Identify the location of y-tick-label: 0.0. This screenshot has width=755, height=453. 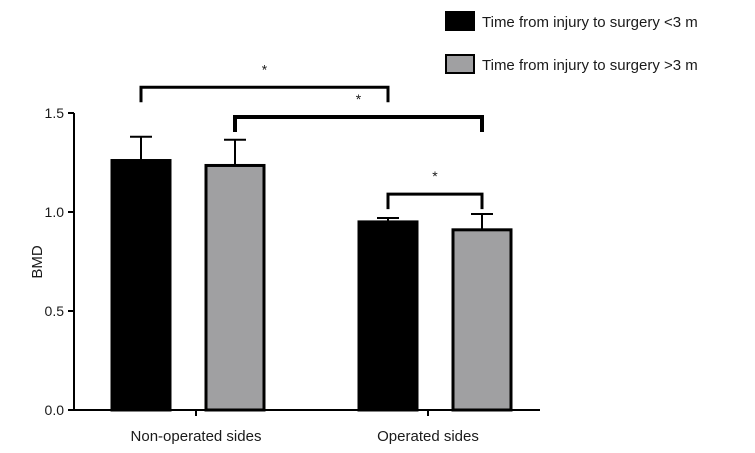
(55, 410).